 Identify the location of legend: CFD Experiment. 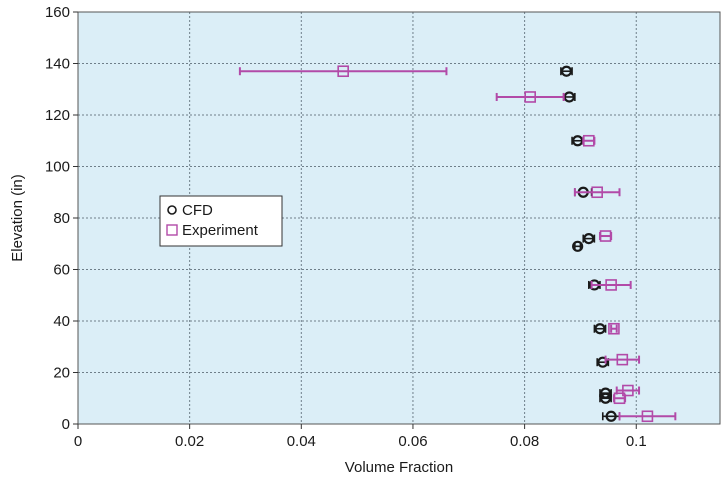
(221, 221).